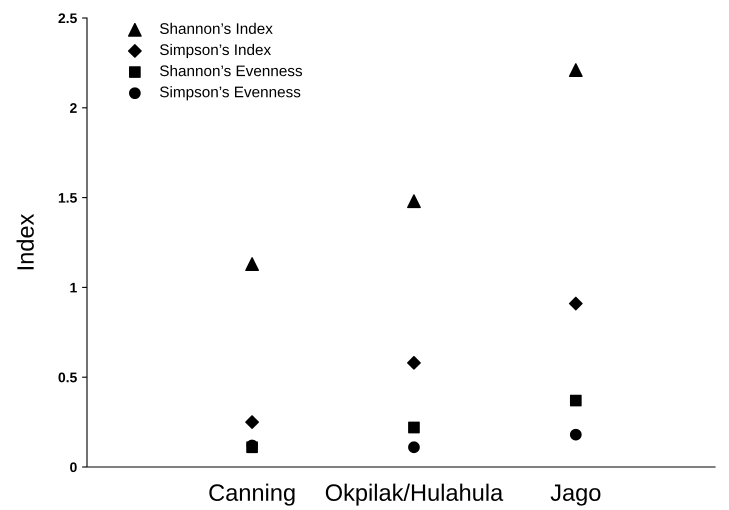  What do you see at coordinates (575, 495) in the screenshot?
I see `x-tick-label: Jago` at bounding box center [575, 495].